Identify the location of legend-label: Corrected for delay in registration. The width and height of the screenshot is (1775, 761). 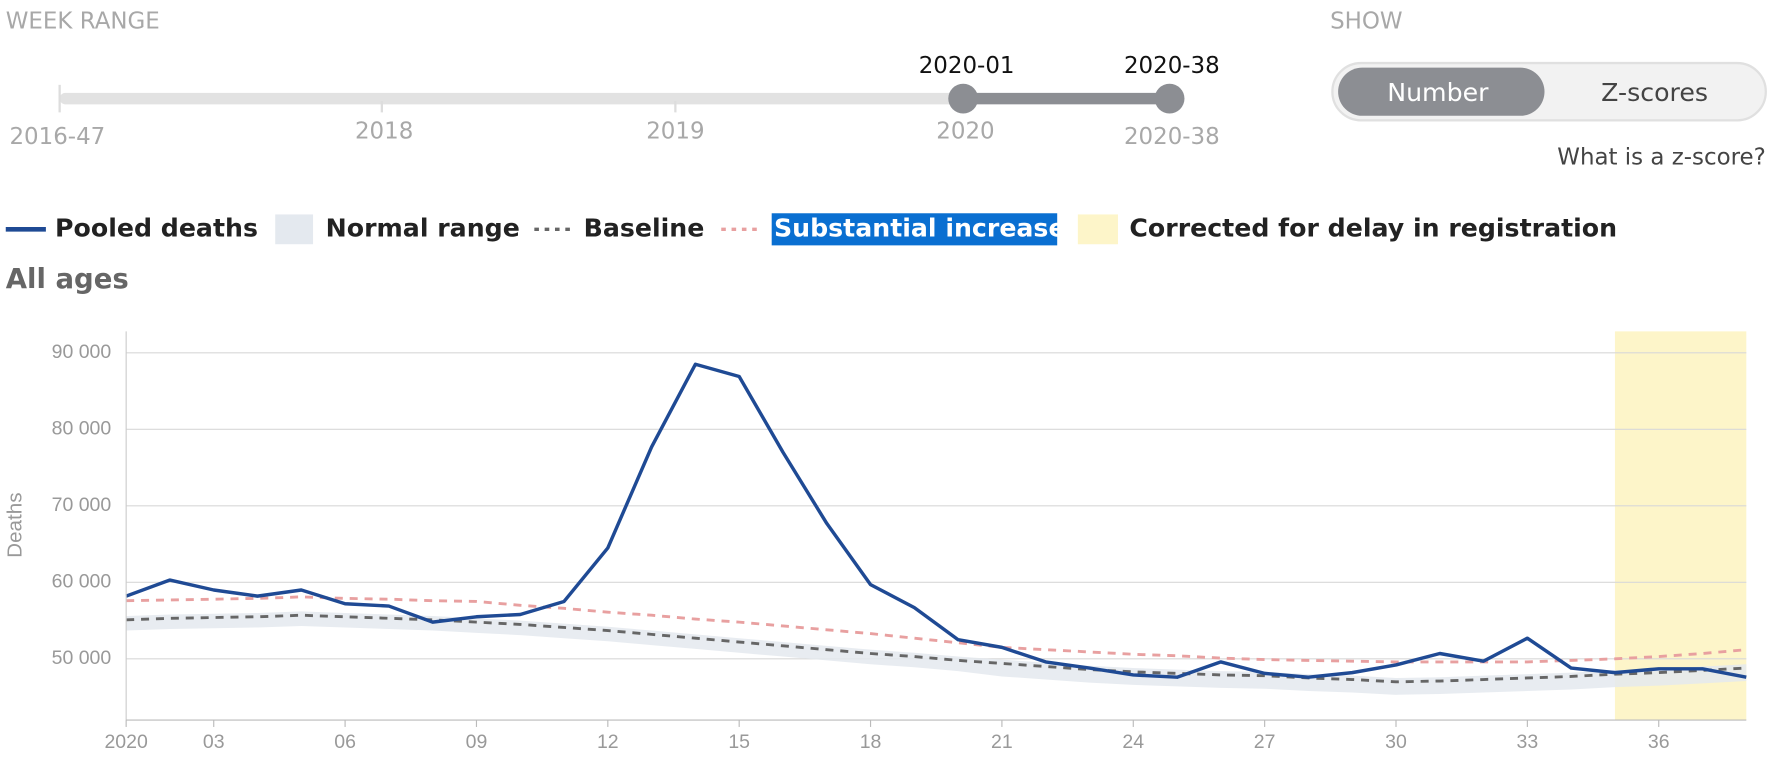
(1373, 227).